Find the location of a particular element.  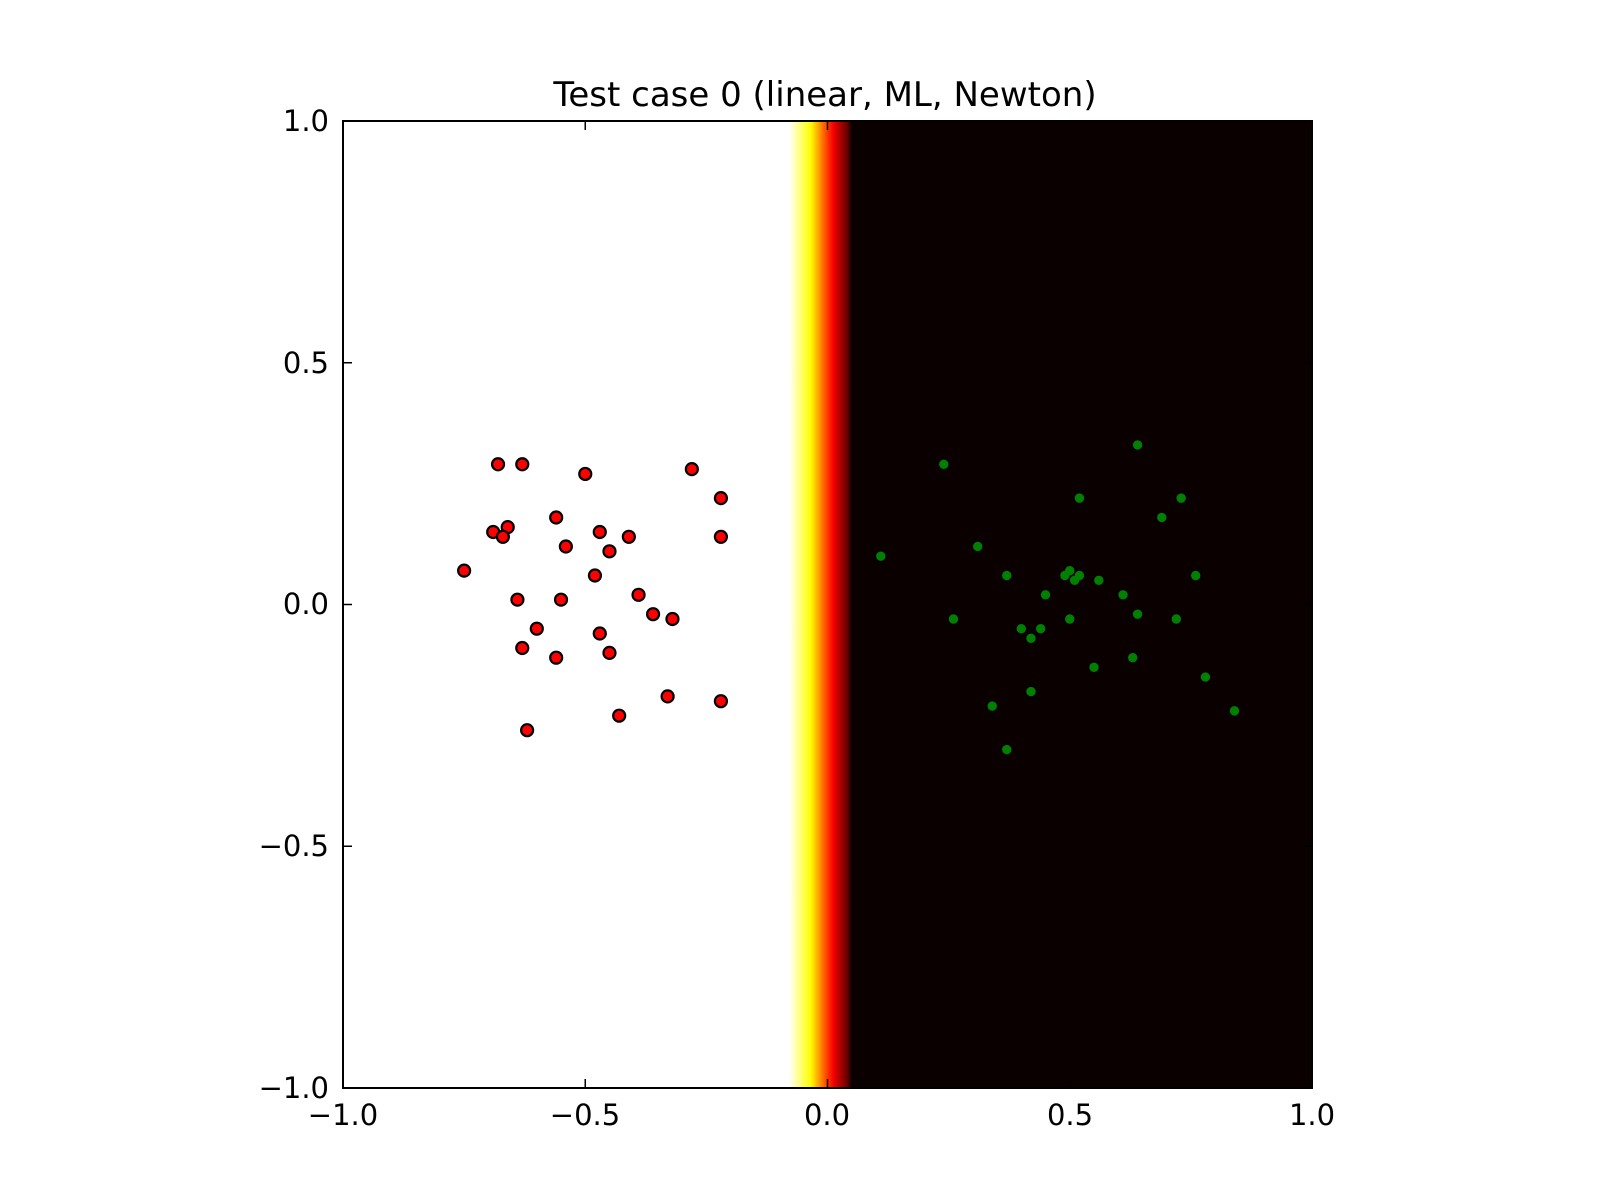

y-axis-tick-labels: 1.0 0.5 0.0 −0.5 −1.0 is located at coordinates (294, 604).